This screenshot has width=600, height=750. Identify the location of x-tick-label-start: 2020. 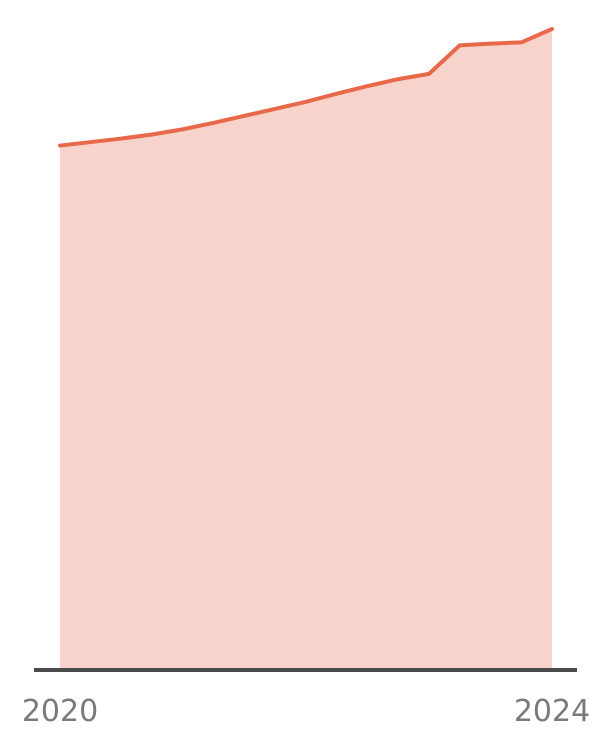
(60, 711).